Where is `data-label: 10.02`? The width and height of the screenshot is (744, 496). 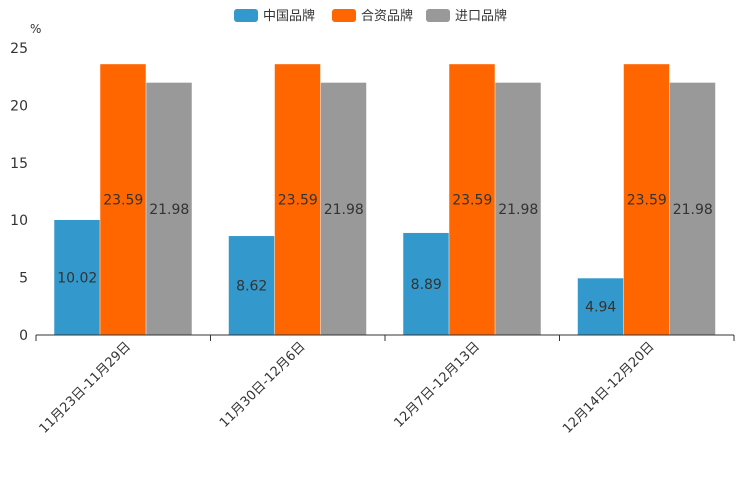 data-label: 10.02 is located at coordinates (77, 278).